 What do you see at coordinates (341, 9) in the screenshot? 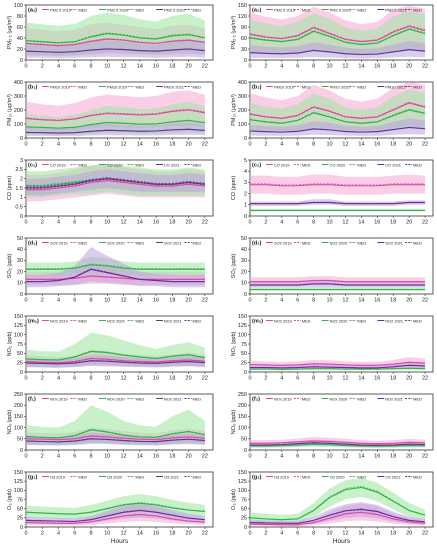
I see `legend-entry: PM2.5 2020` at bounding box center [341, 9].